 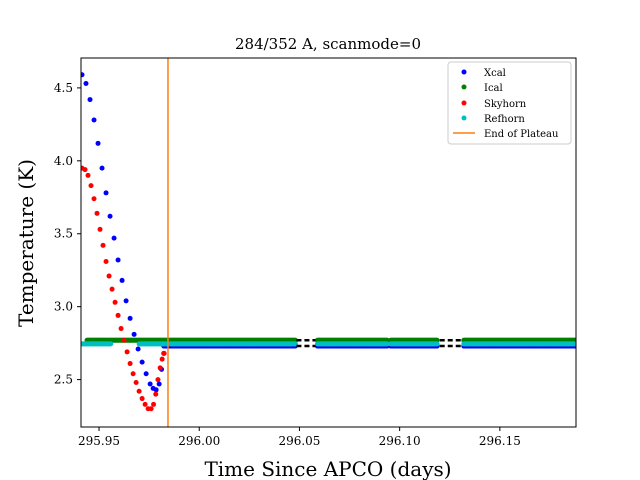 I want to click on legend-label-skyhorn: Skyhorn, so click(x=505, y=104).